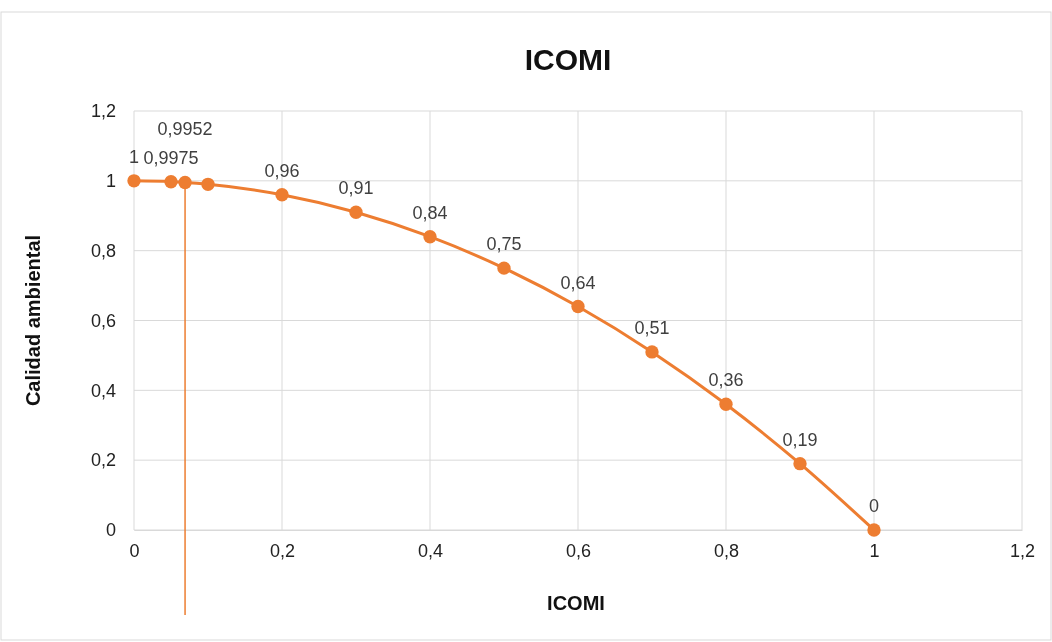 This screenshot has height=642, width=1052. Describe the element at coordinates (103, 320) in the screenshot. I see `y-tick-label: 0,6` at that location.